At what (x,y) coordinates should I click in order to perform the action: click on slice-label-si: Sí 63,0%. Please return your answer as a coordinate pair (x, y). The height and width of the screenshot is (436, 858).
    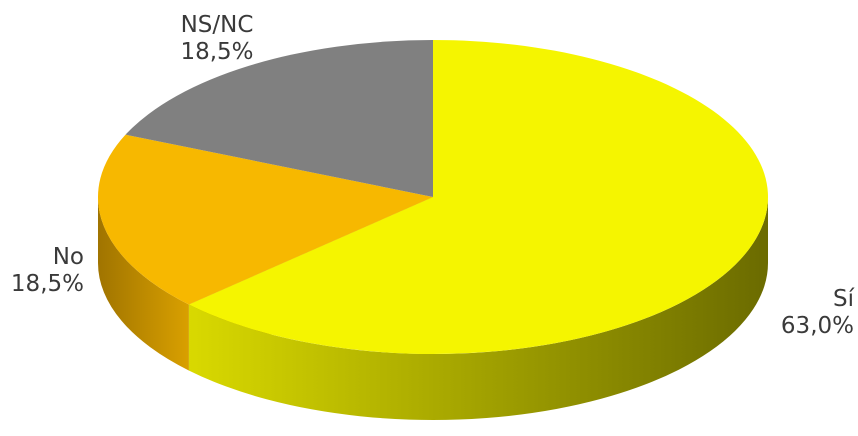
    Looking at the image, I should click on (807, 313).